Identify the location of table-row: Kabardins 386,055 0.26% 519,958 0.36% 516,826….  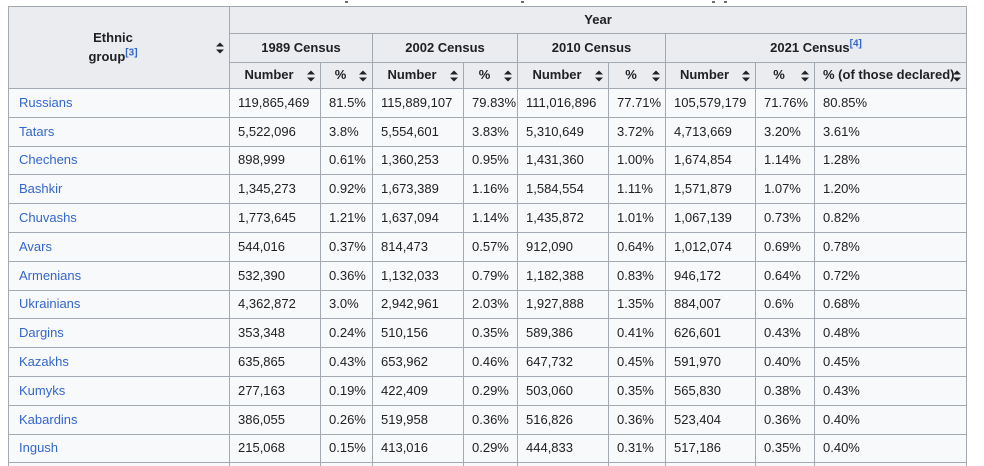
(488, 419).